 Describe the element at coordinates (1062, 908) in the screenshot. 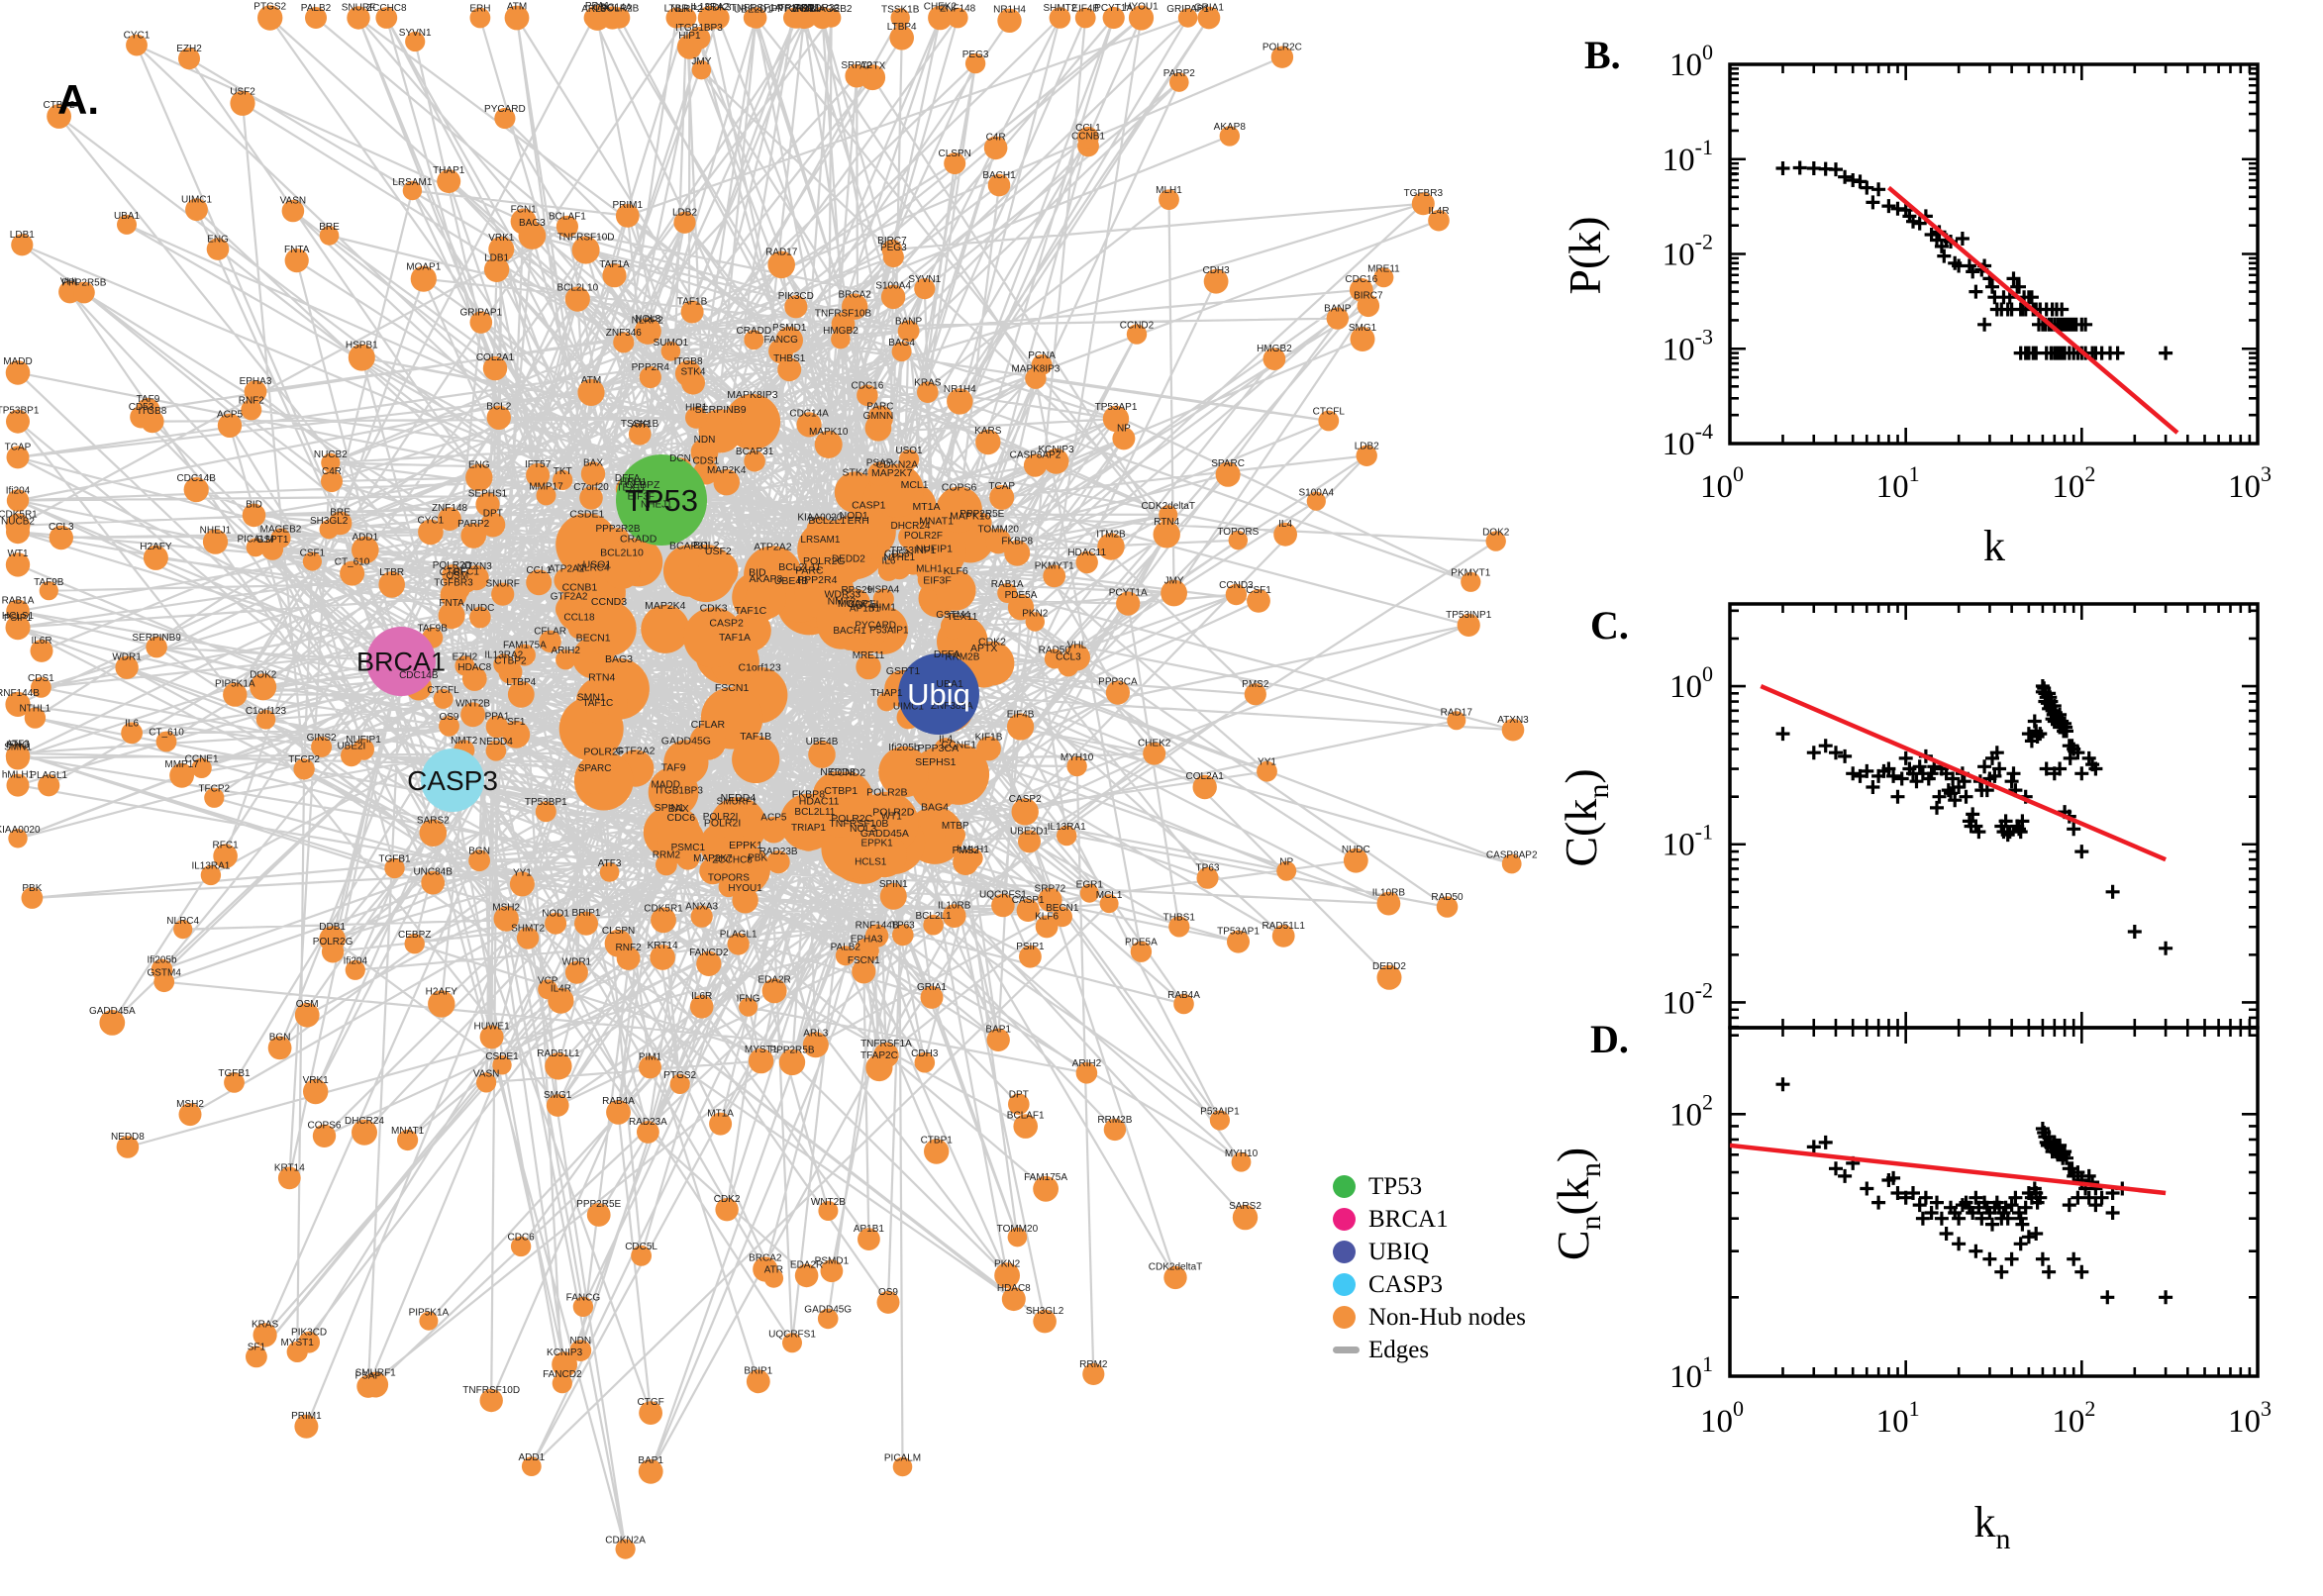

I see `node-label: BECN1` at that location.